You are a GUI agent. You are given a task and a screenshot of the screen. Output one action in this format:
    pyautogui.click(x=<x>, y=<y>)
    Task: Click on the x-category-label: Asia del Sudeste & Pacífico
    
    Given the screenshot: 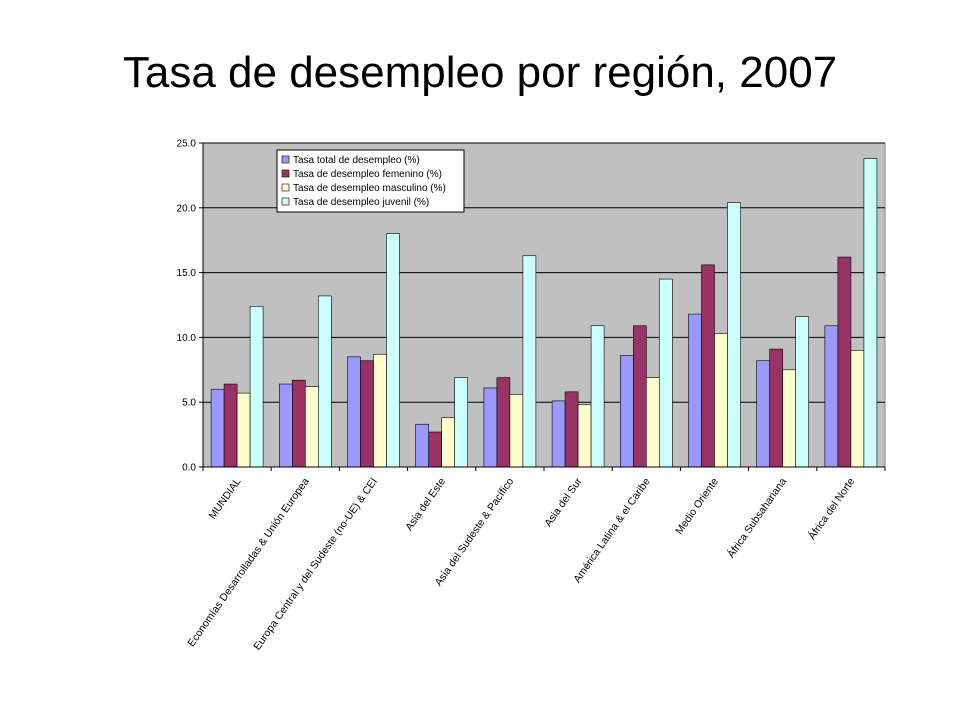 What is the action you would take?
    pyautogui.click(x=475, y=532)
    